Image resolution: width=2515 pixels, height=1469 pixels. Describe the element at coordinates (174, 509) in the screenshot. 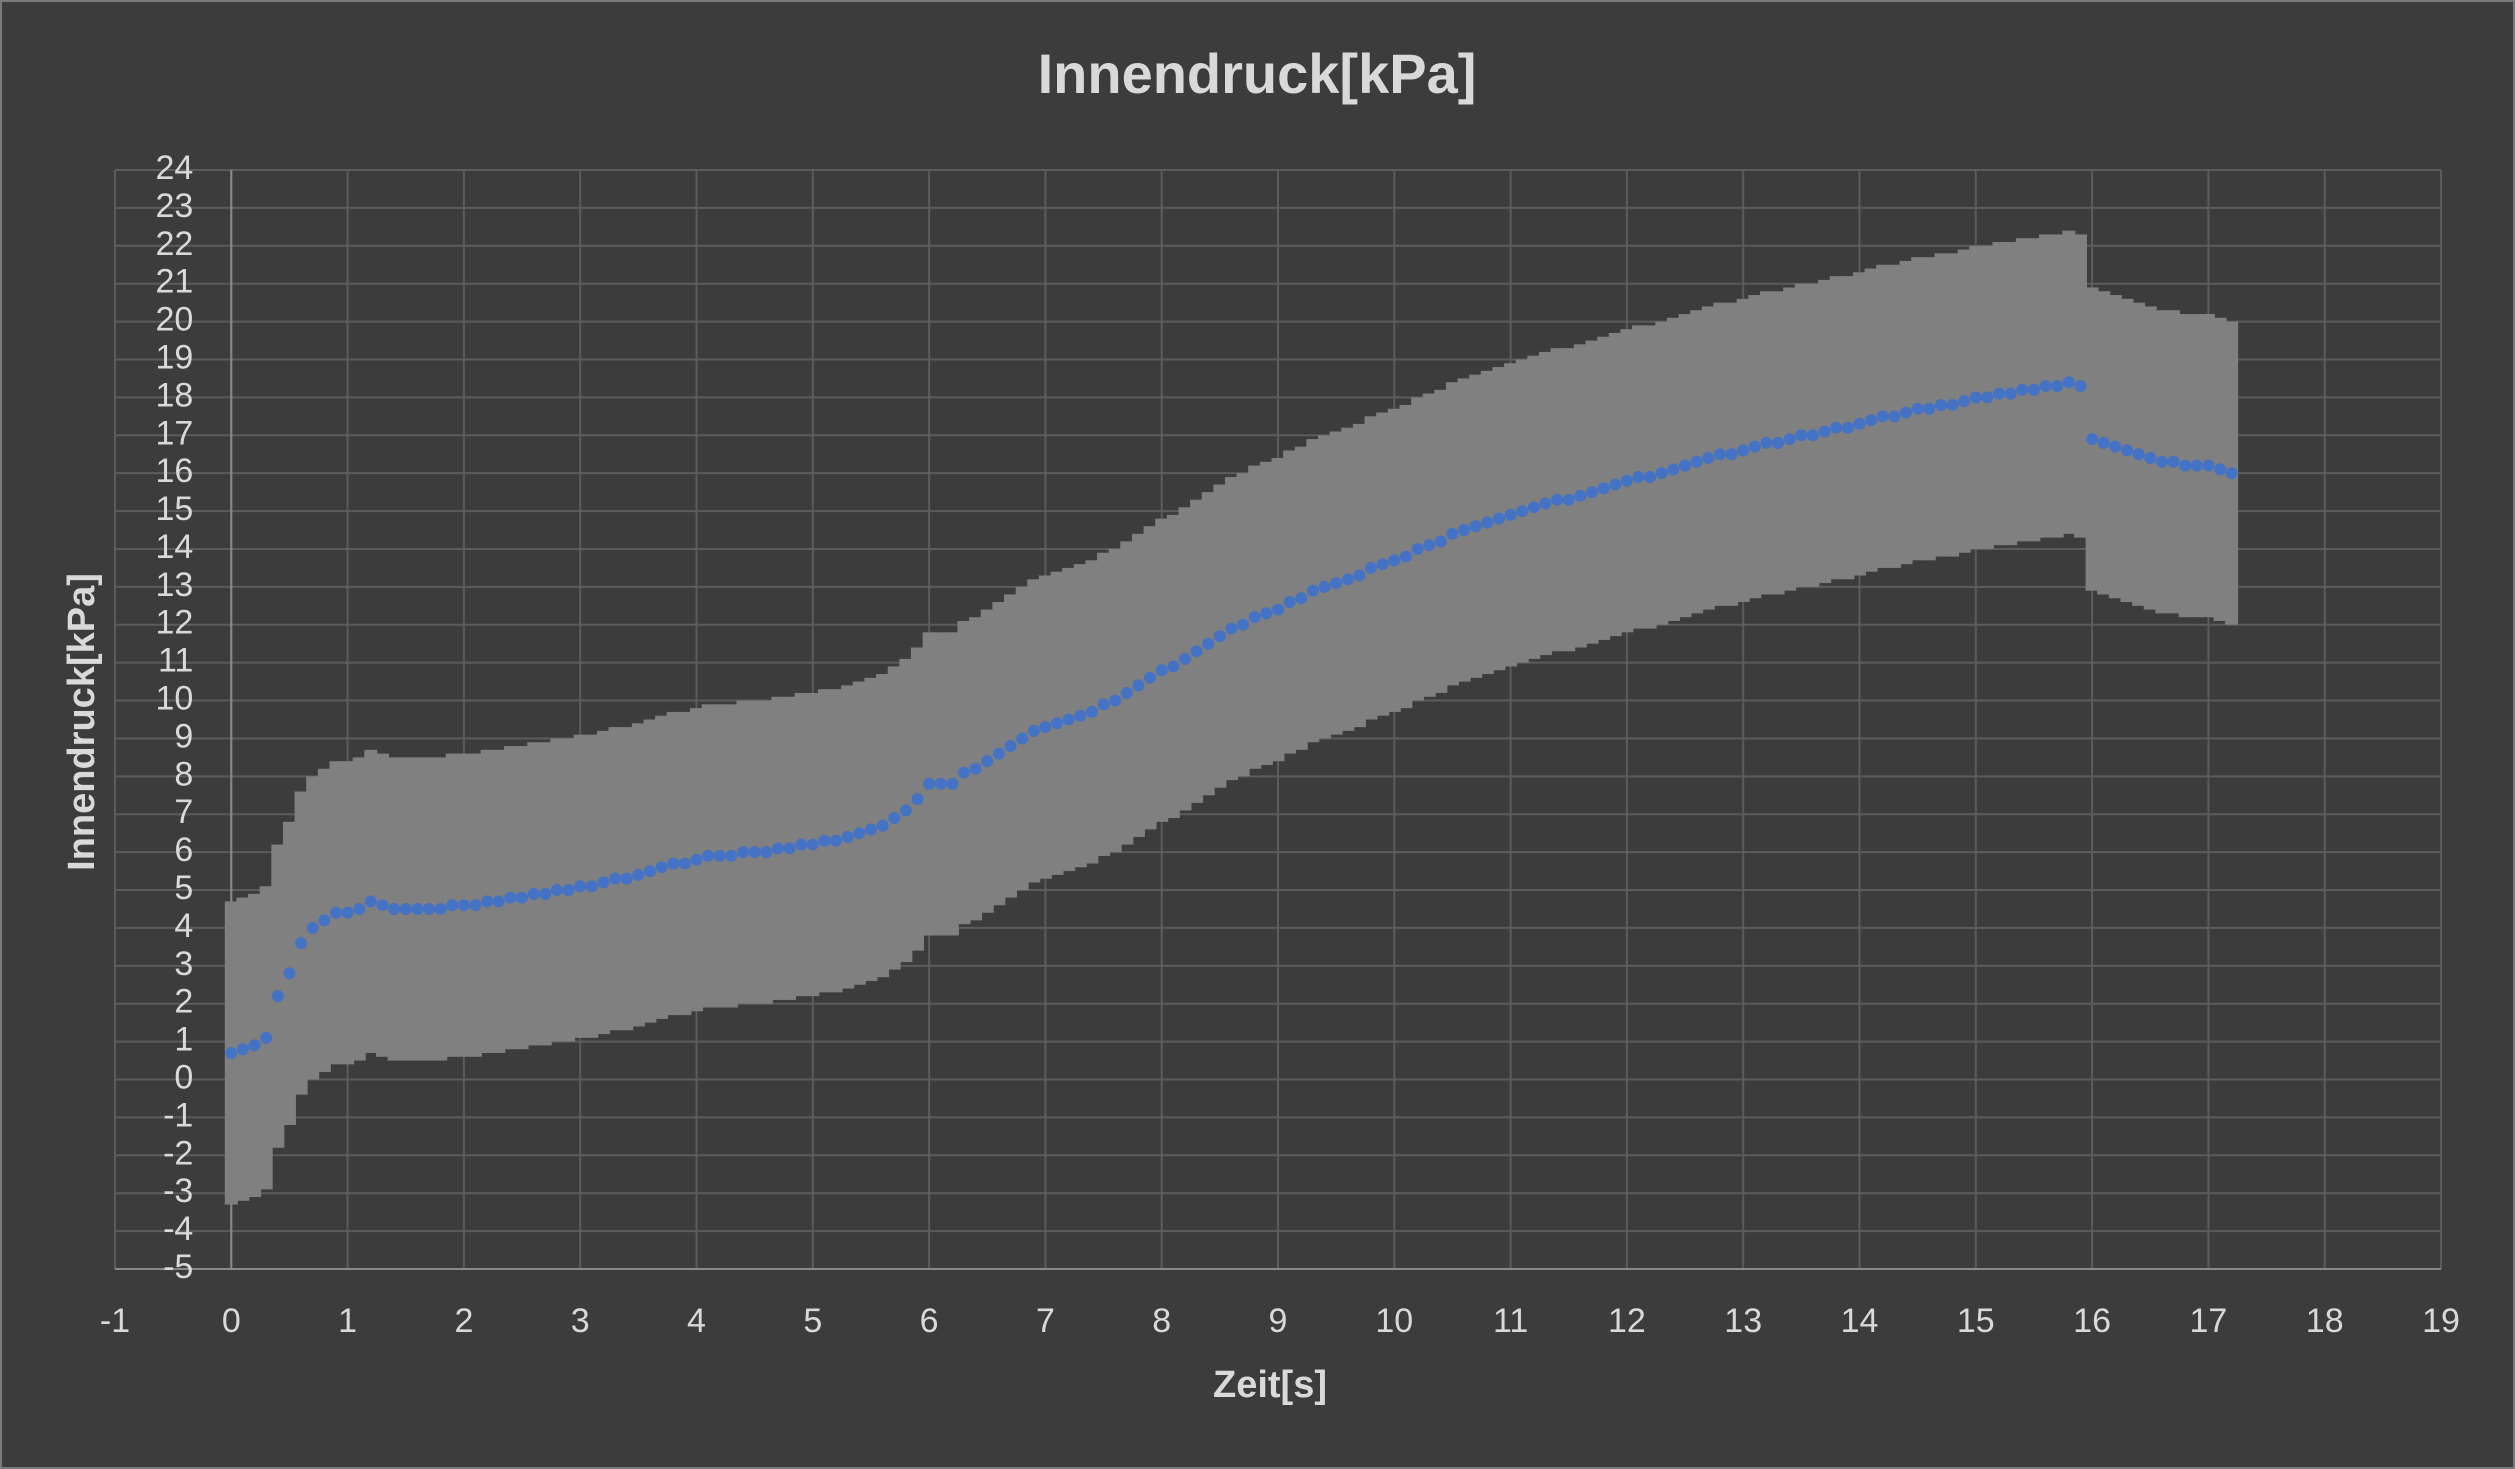

I see `y-tick-label: 15` at that location.